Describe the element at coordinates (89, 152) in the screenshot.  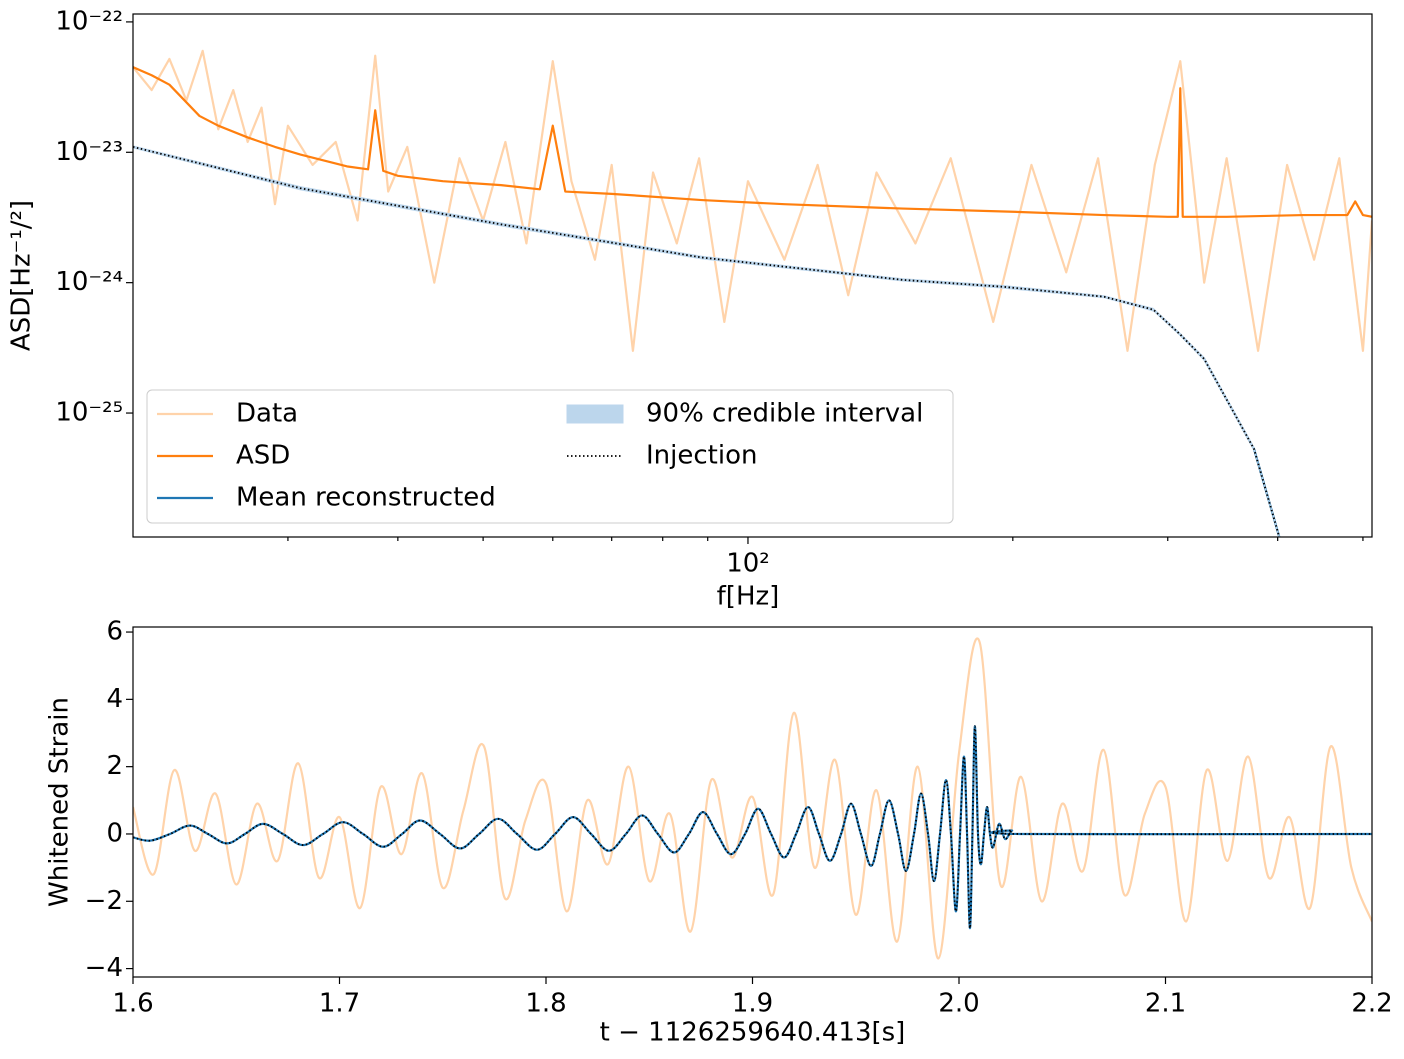
I see `y-tick-label: 10⁻²³` at that location.